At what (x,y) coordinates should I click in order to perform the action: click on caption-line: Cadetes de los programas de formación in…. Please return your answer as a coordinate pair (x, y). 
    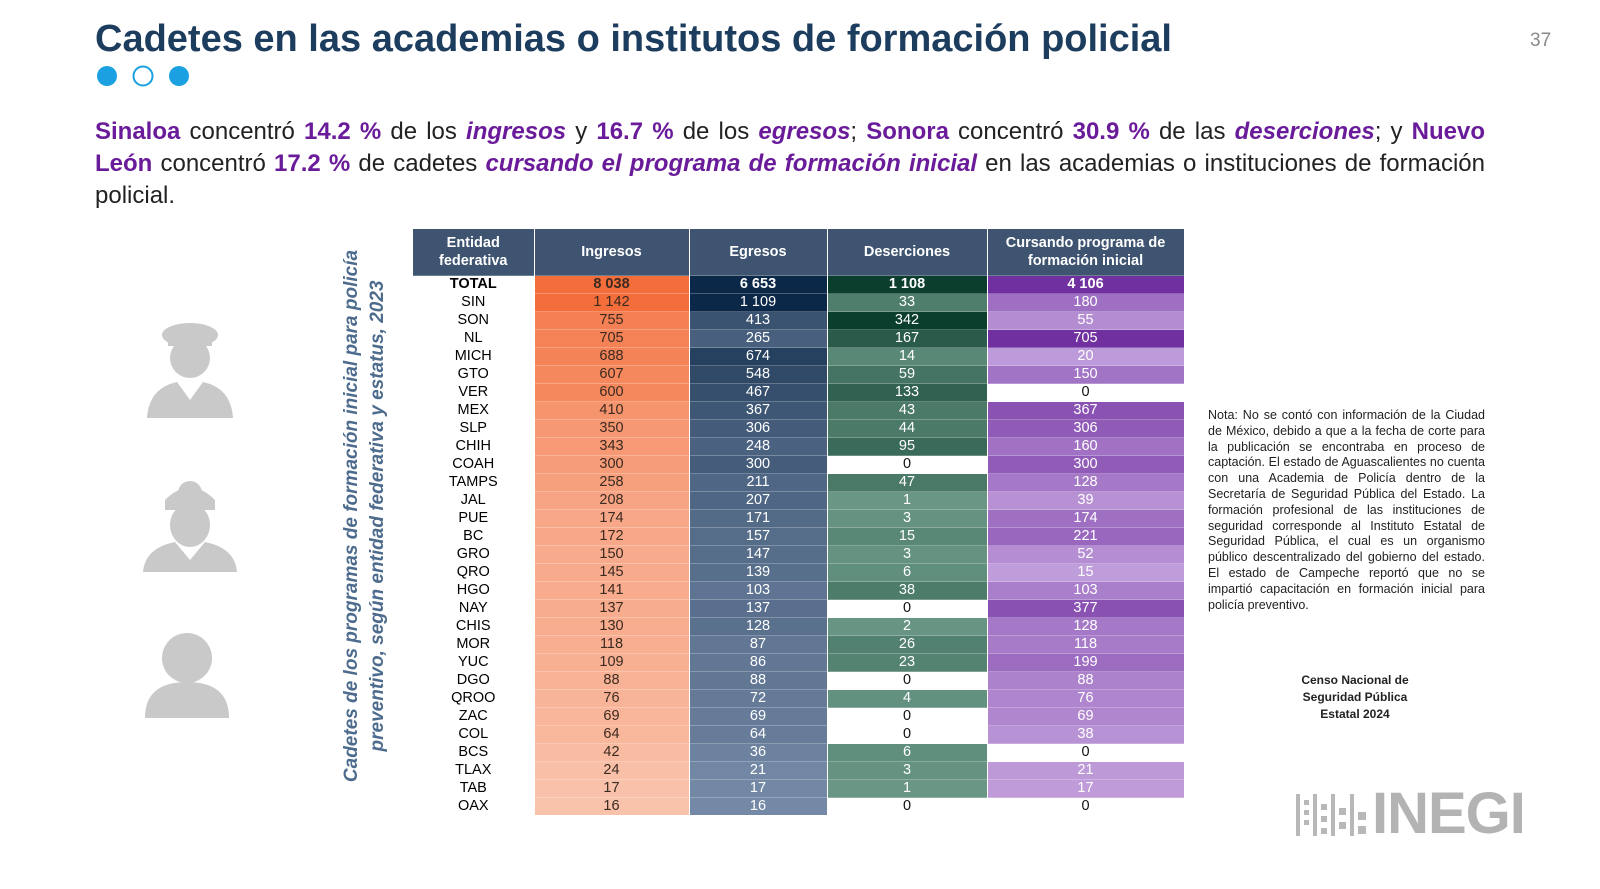
    Looking at the image, I should click on (351, 516).